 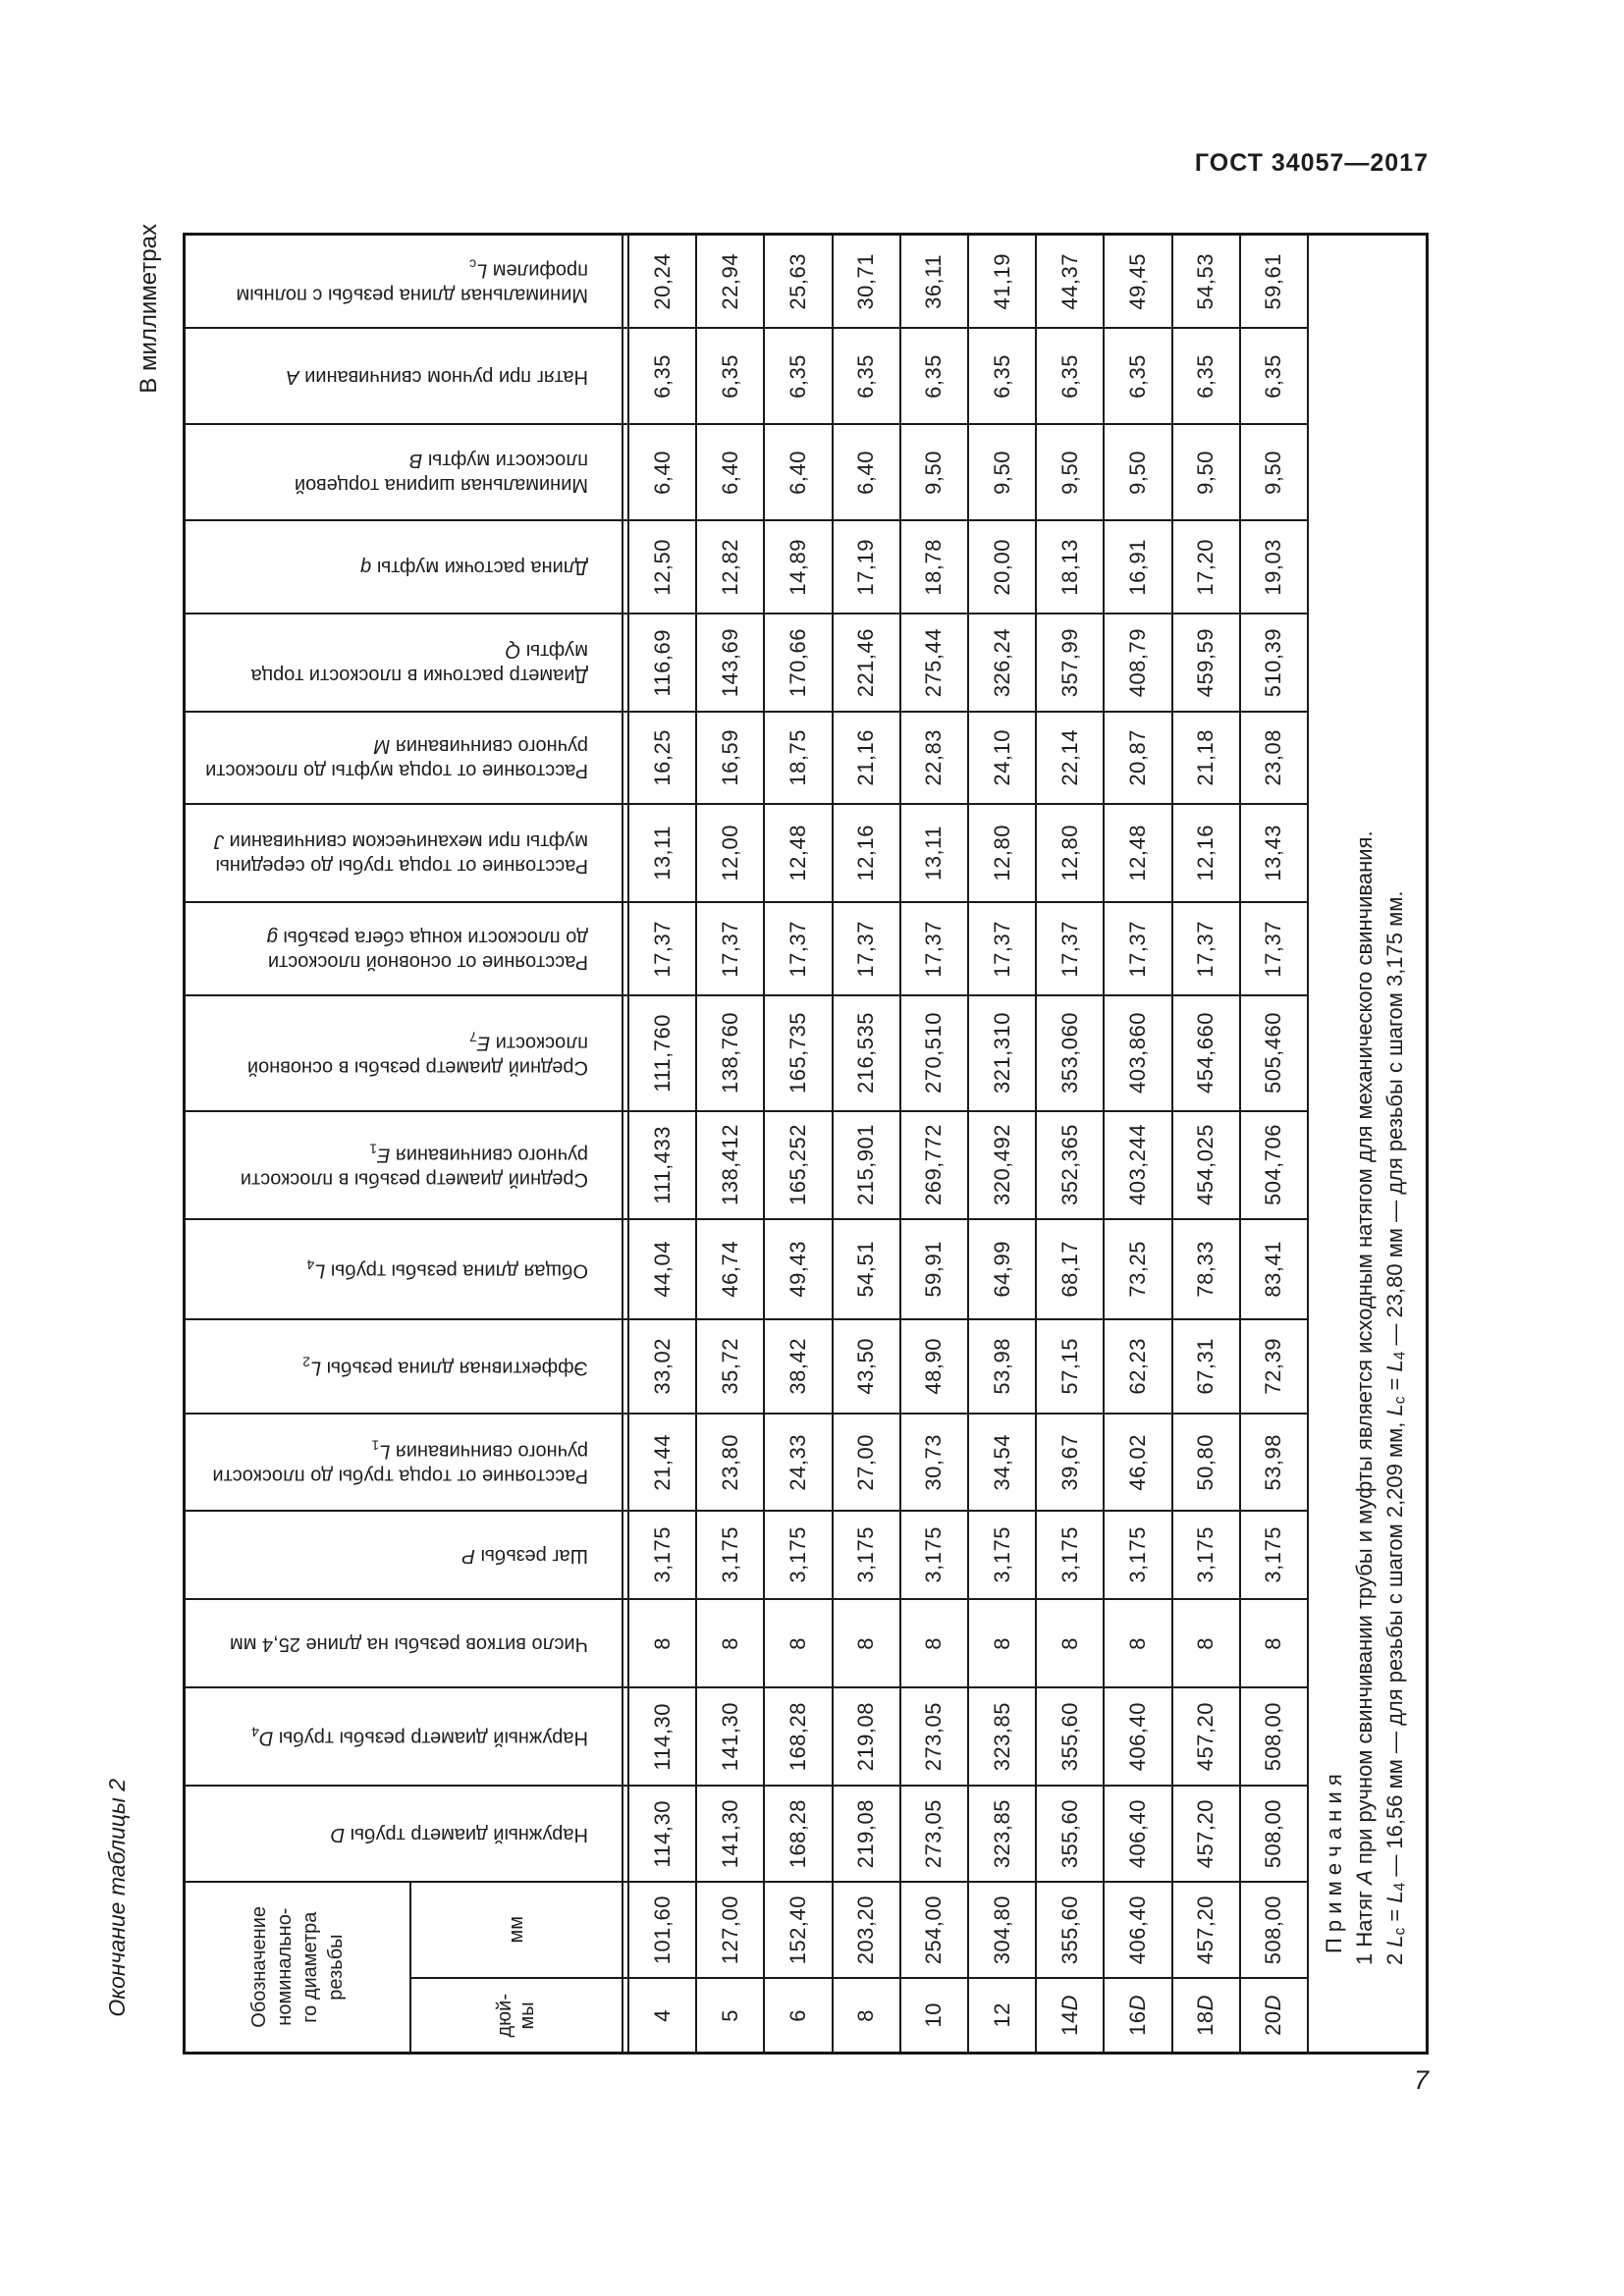 What do you see at coordinates (1071, 1931) in the screenshot?
I see `size-mm-cell: 355,60` at bounding box center [1071, 1931].